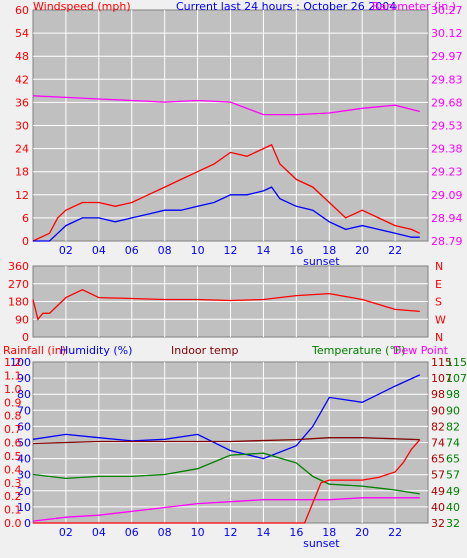  What do you see at coordinates (13, 389) in the screenshot?
I see `y-tick-label: 1.0` at bounding box center [13, 389].